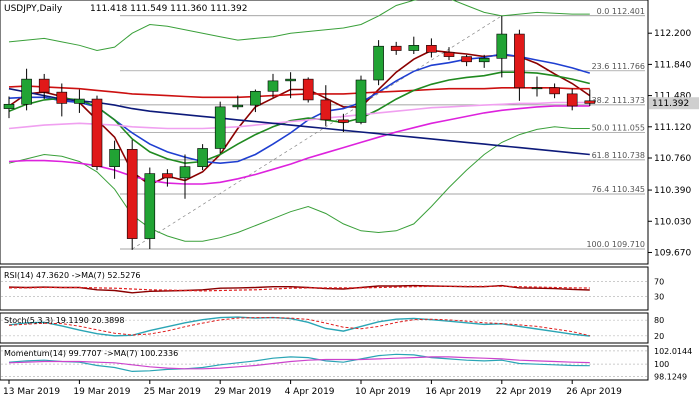  What do you see at coordinates (672, 34) in the screenshot?
I see `price-axis-label: 112.200` at bounding box center [672, 34].